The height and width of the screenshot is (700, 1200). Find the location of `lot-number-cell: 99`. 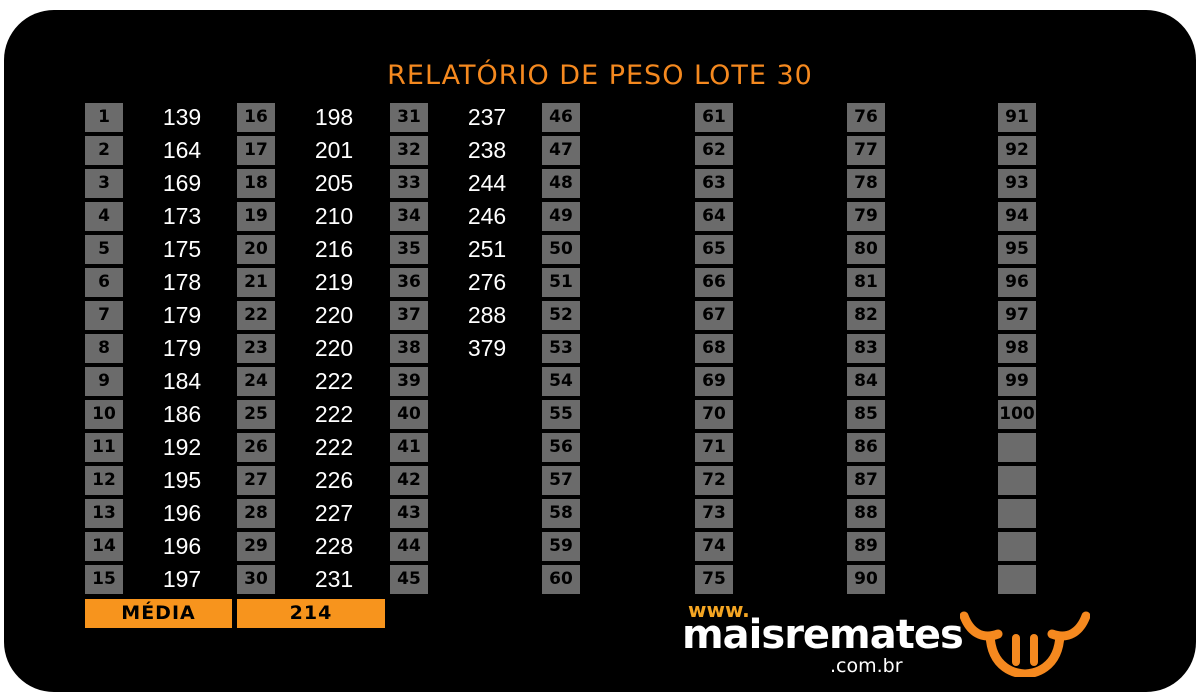

lot-number-cell: 99 is located at coordinates (1017, 381).